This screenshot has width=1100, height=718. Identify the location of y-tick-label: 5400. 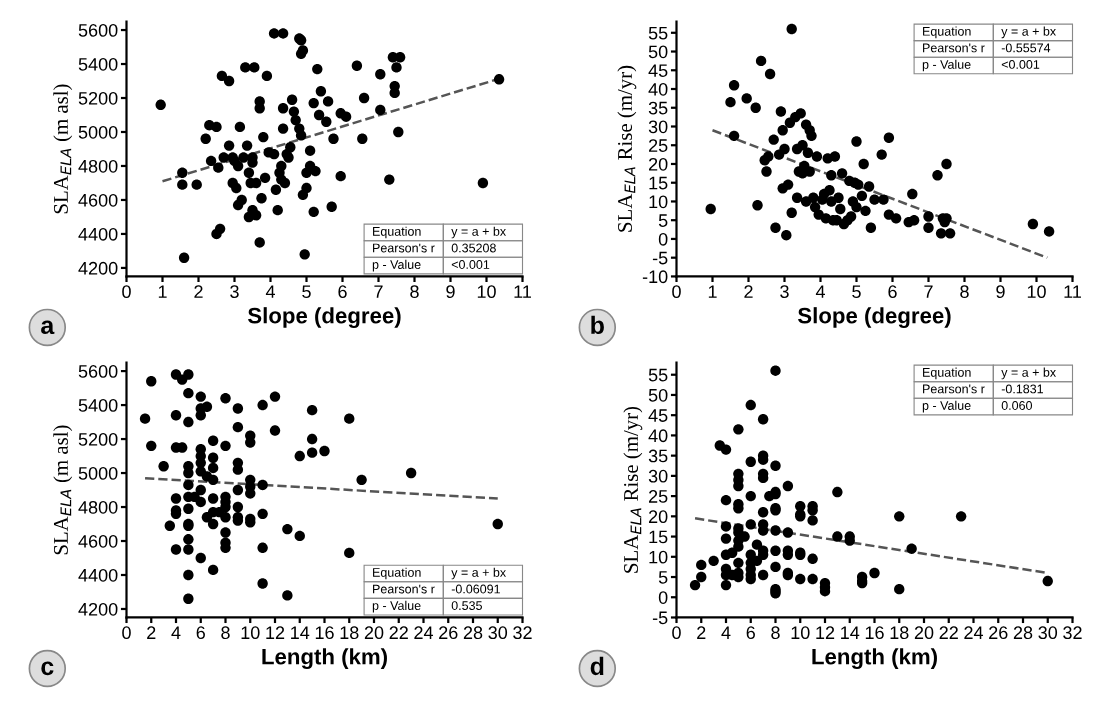
(98, 405).